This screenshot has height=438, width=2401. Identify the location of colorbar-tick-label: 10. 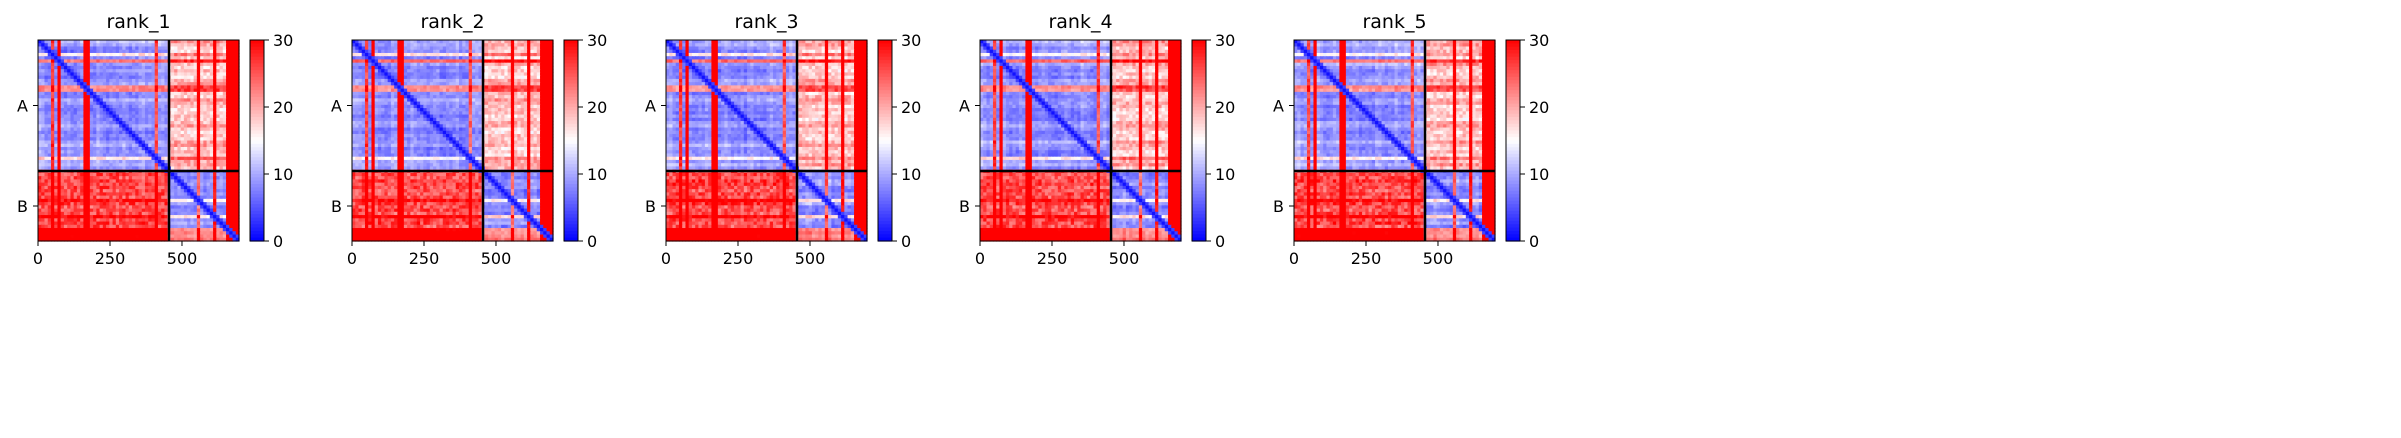
(283, 174).